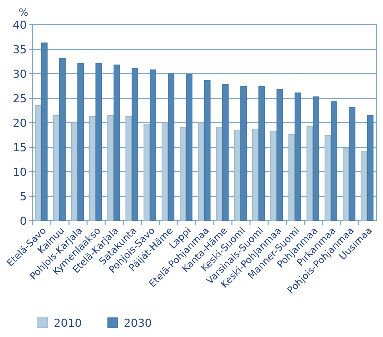  Describe the element at coordinates (138, 323) in the screenshot. I see `legend-label: 2030` at that location.